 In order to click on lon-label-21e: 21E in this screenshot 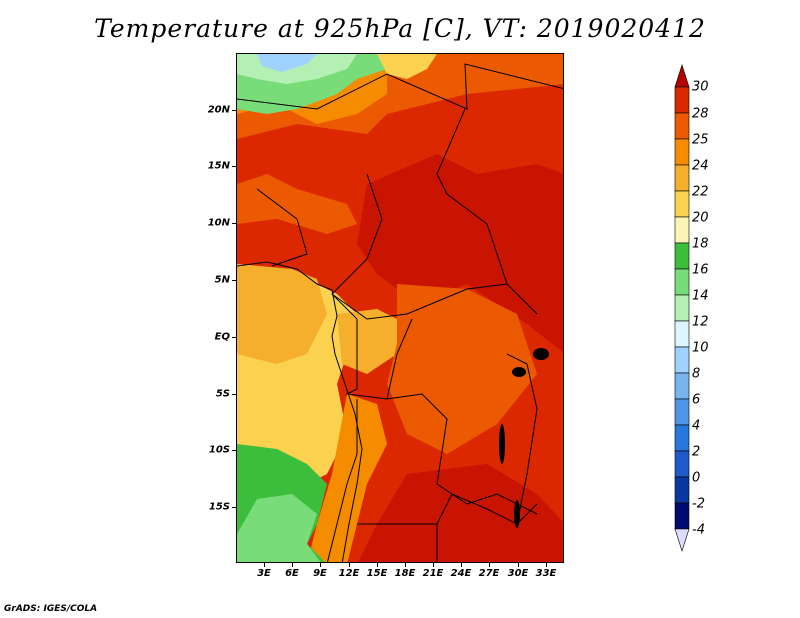, I will do `click(433, 573)`.